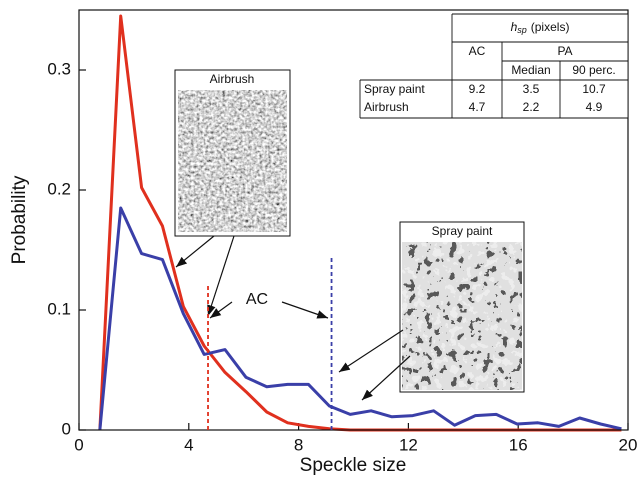 This screenshot has height=487, width=644. Describe the element at coordinates (353, 465) in the screenshot. I see `x-axis-title: Speckle size` at that location.